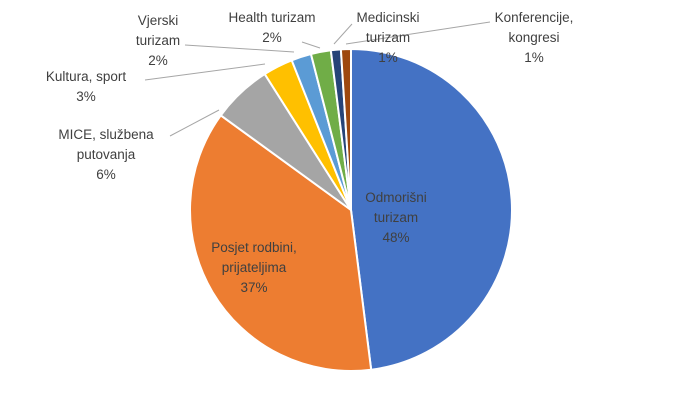 This screenshot has width=700, height=420. What do you see at coordinates (387, 37) in the screenshot?
I see `data-label-medicinski-turizam: Medicinski turizam 1%` at bounding box center [387, 37].